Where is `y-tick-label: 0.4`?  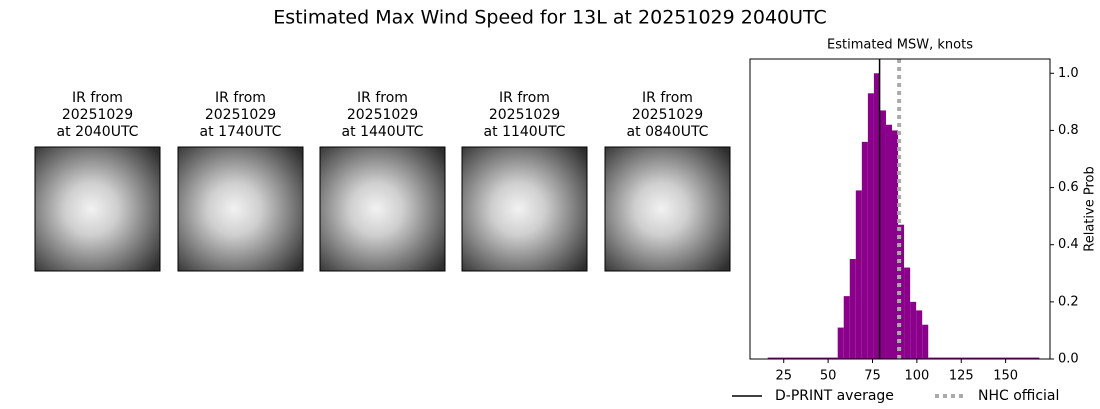
y-tick-label: 0.4 is located at coordinates (1068, 244).